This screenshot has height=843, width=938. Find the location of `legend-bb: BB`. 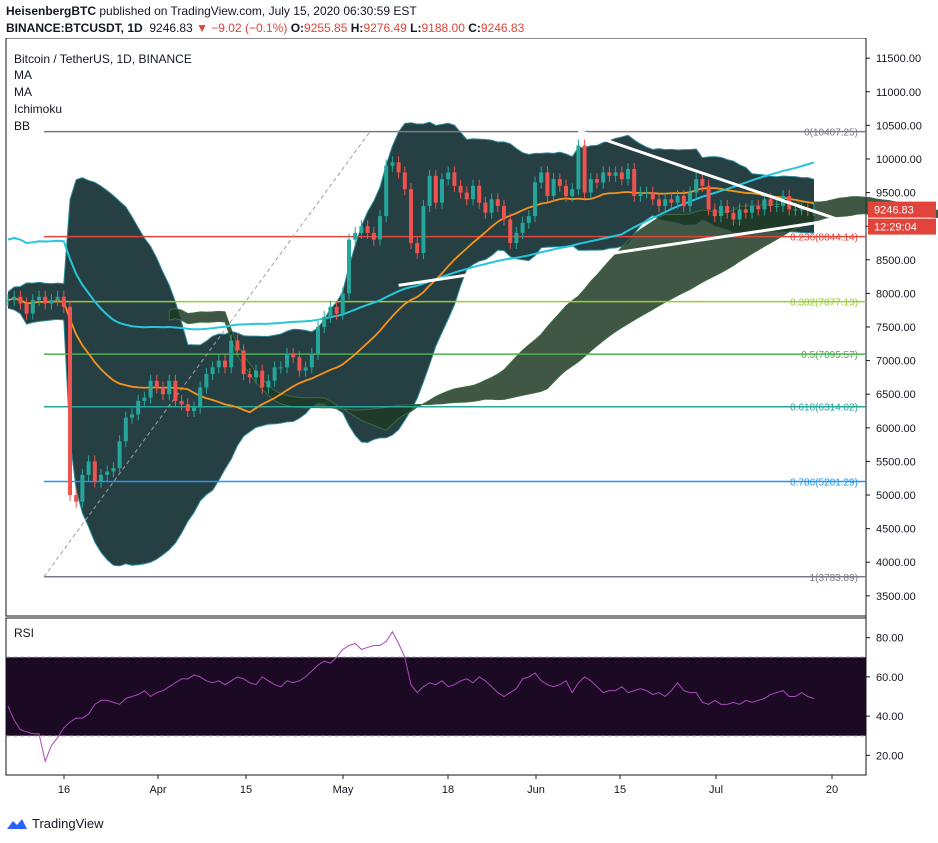

legend-bb: BB is located at coordinates (22, 126).